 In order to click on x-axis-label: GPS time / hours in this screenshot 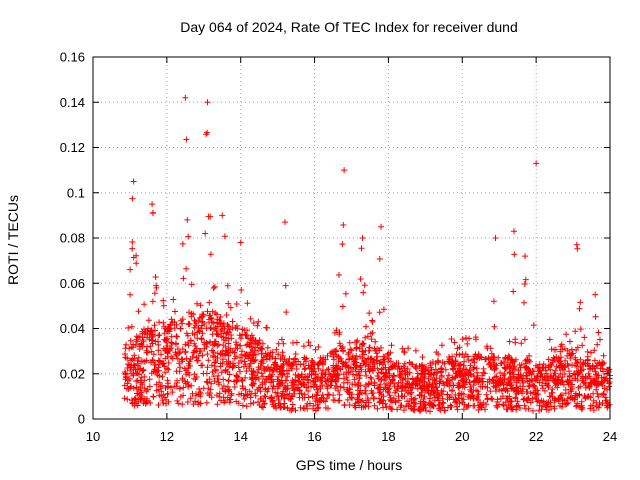, I will do `click(349, 465)`.